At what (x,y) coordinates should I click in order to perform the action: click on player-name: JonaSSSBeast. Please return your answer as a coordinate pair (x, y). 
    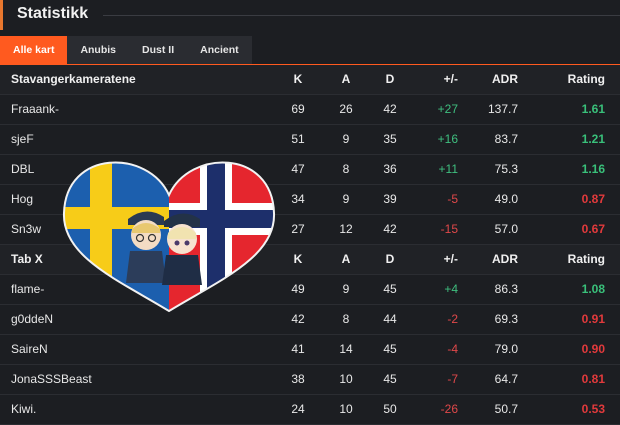
    Looking at the image, I should click on (51, 379).